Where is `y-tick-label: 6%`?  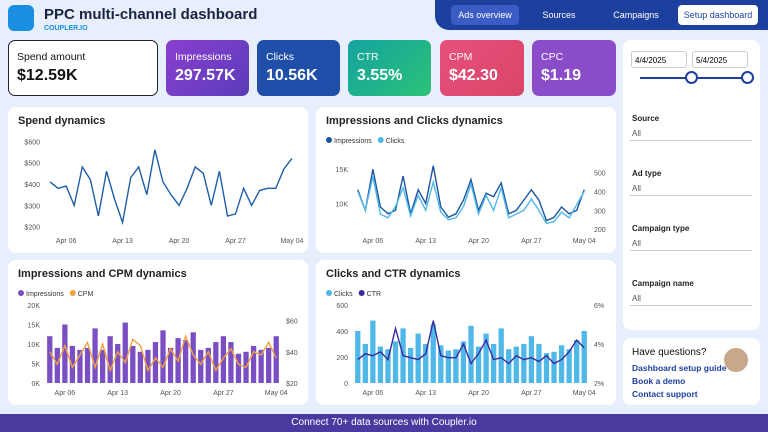 y-tick-label: 6% is located at coordinates (599, 306).